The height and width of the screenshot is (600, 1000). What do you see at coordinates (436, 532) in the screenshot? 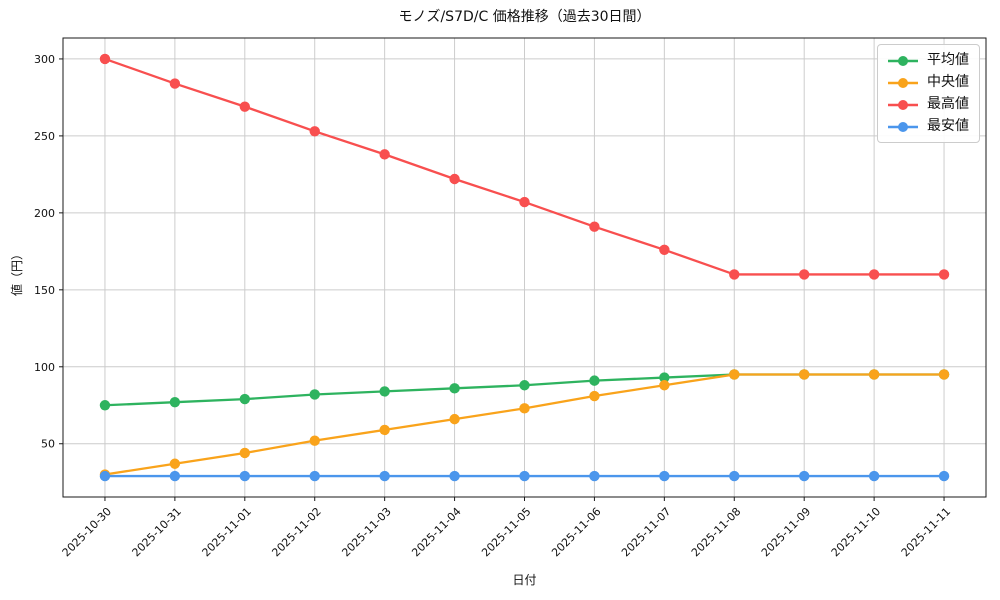
I see `x-tick-label: 2025-11-04` at bounding box center [436, 532].